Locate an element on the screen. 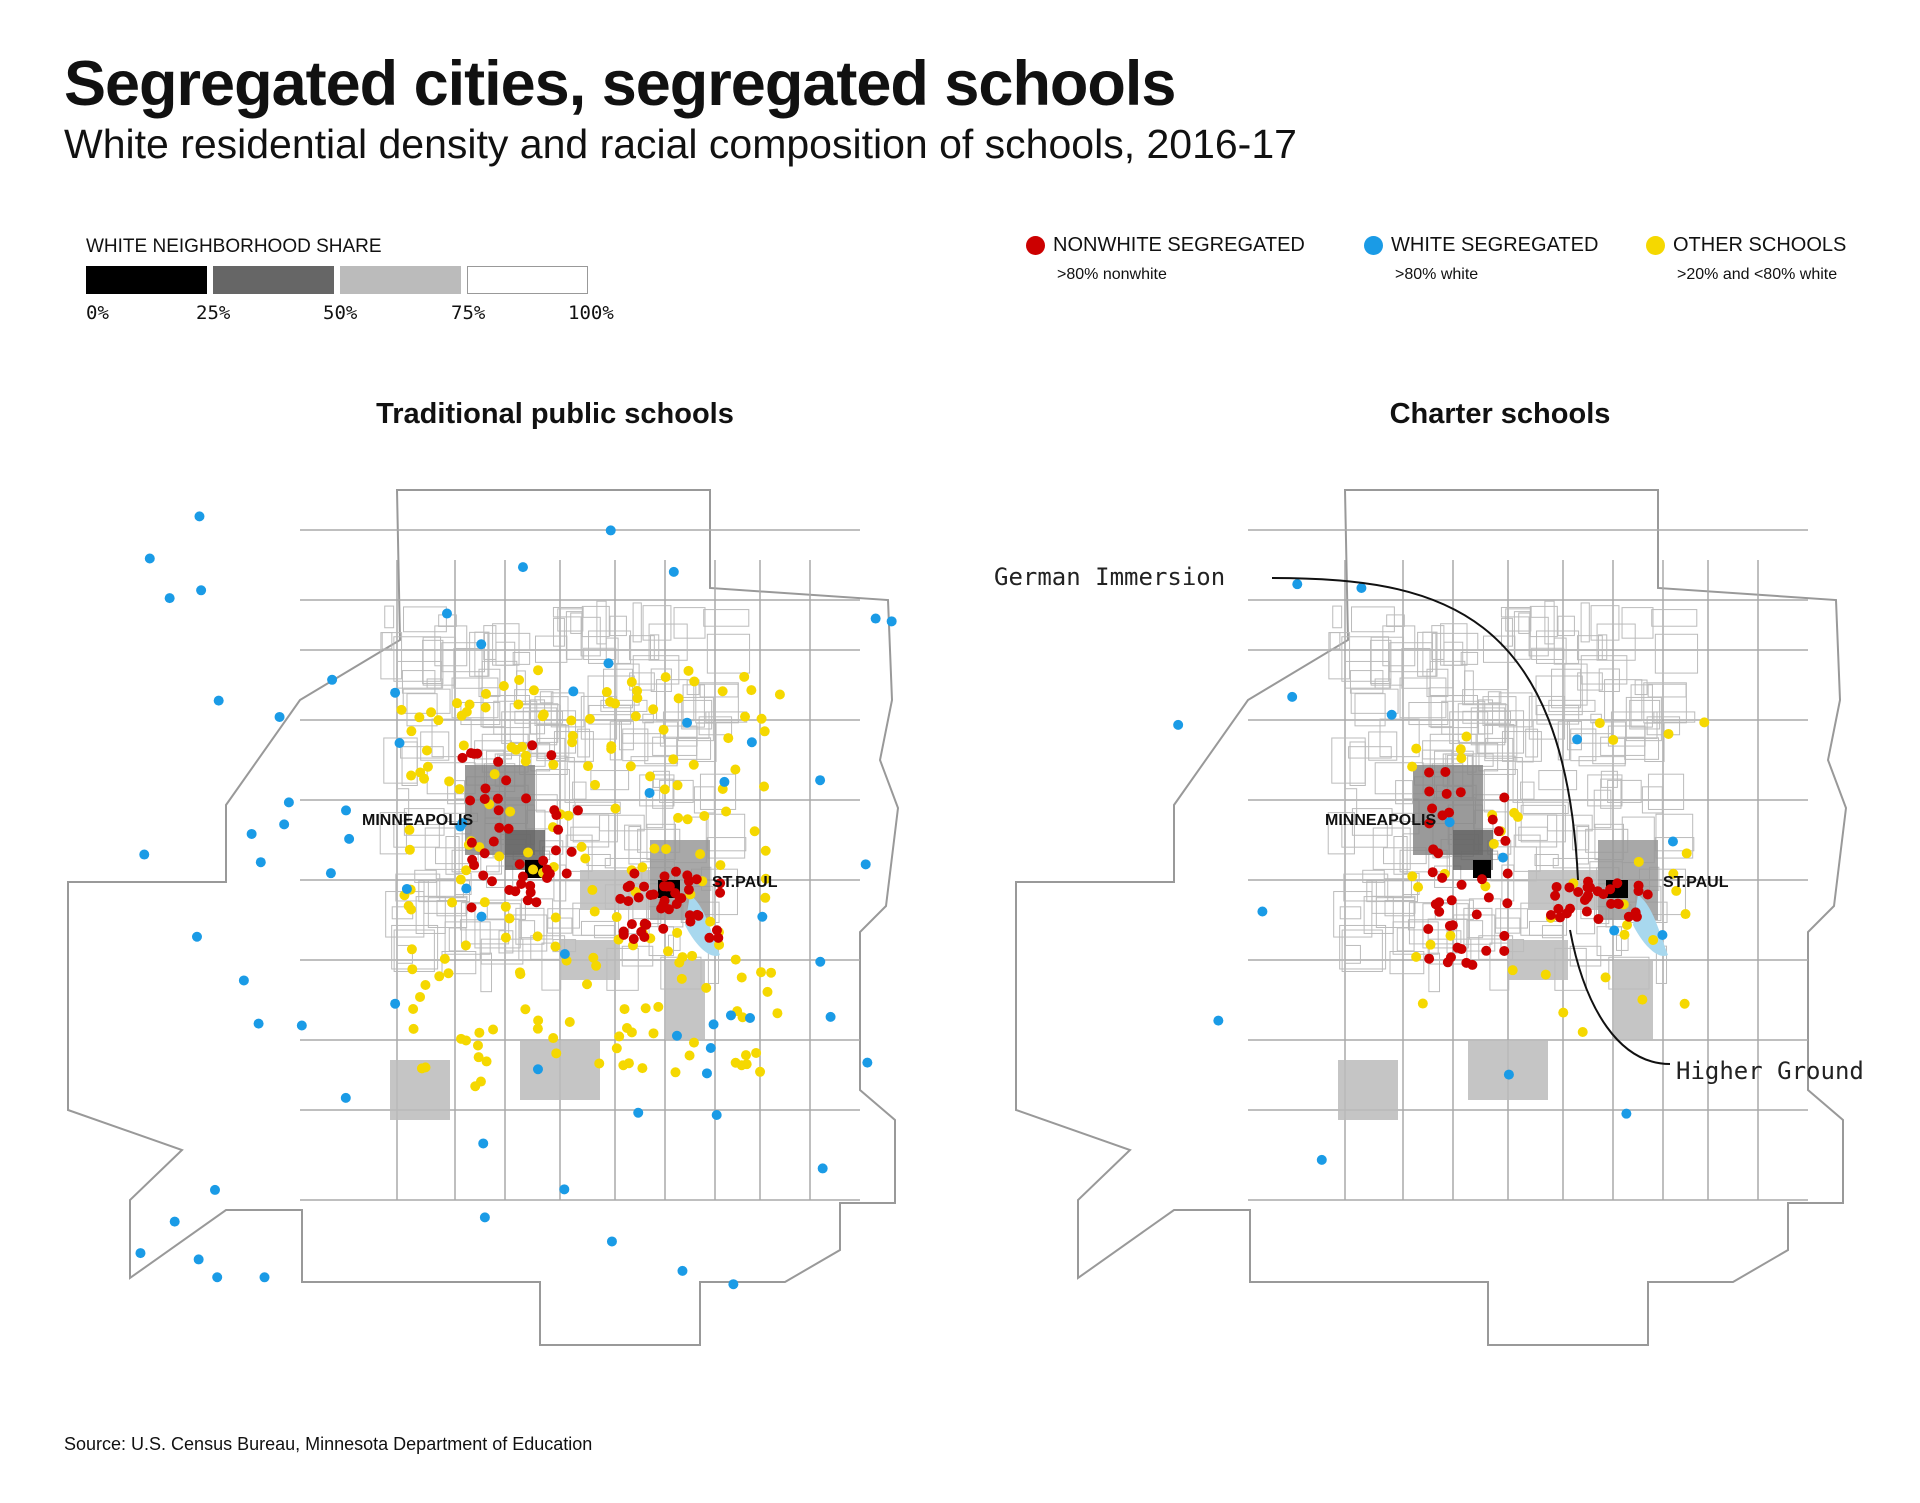 This screenshot has height=1503, width=1920. right-minneapolis-label: MINNEAPOLIS is located at coordinates (1380, 820).